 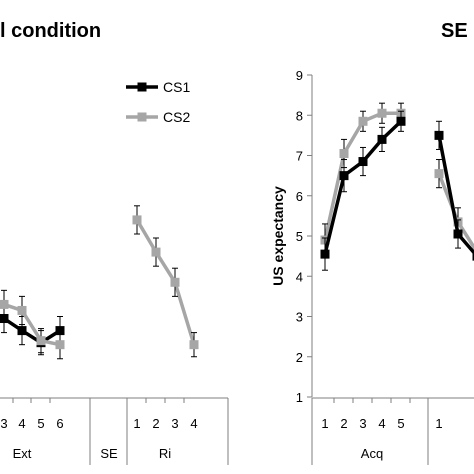 I want to click on legend-marker-cs2, so click(x=142, y=117).